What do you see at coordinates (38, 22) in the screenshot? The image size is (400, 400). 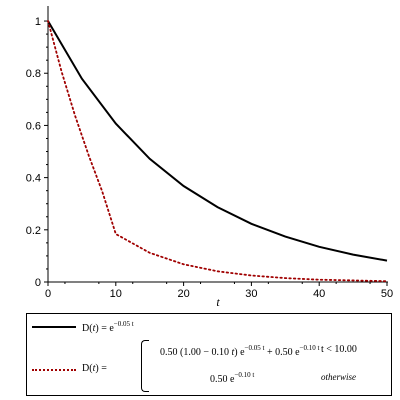 I see `y-tick-label: 1` at bounding box center [38, 22].